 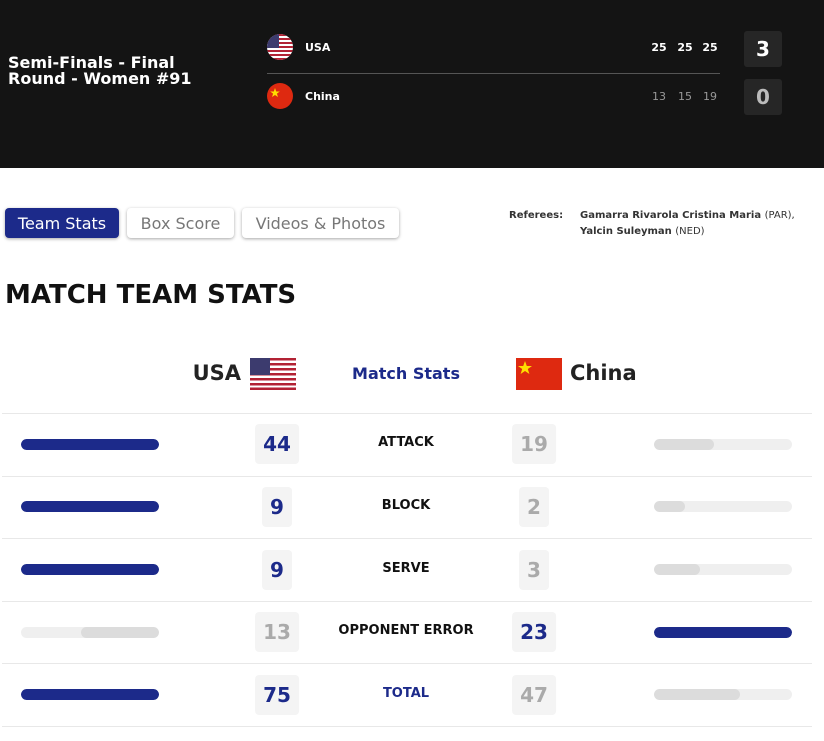 I want to click on stat-label: BLOCK, so click(x=406, y=505).